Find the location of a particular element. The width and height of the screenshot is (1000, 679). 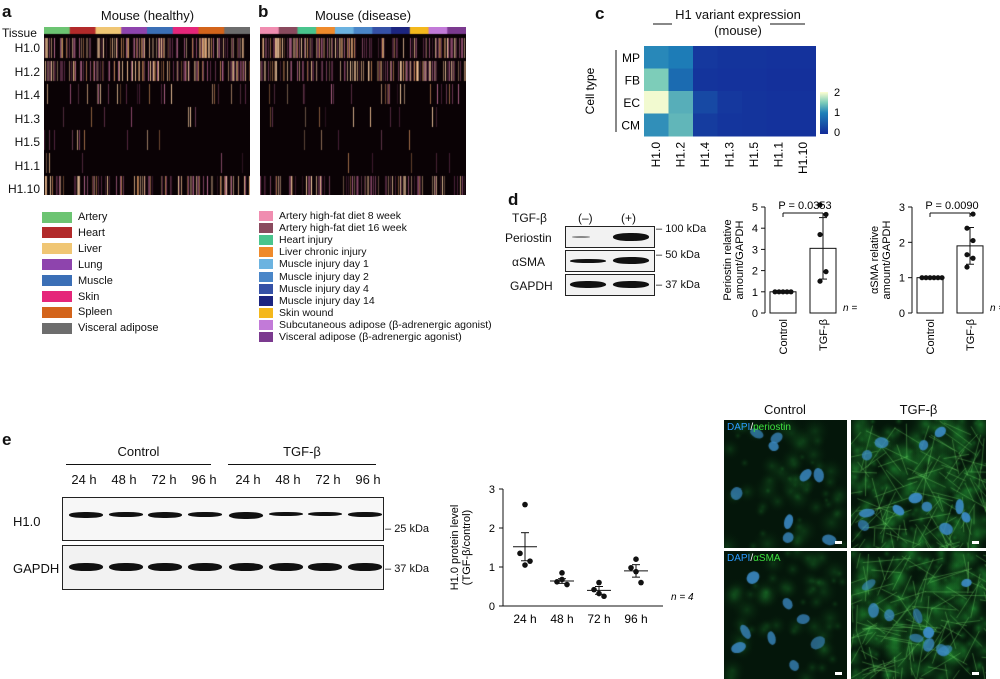

y-axis-label: Cell type is located at coordinates (590, 90).